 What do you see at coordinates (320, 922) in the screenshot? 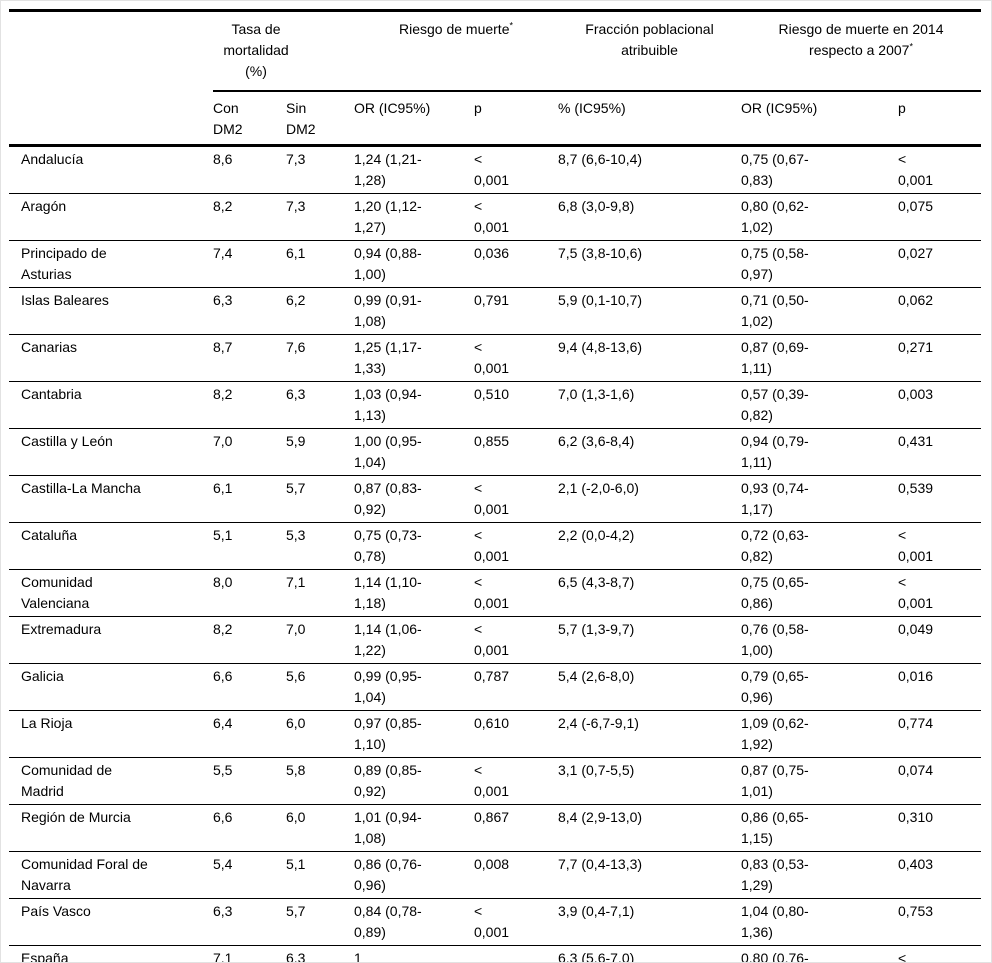
I see `cell-tasa-sin-dm2: 5,7` at bounding box center [320, 922].